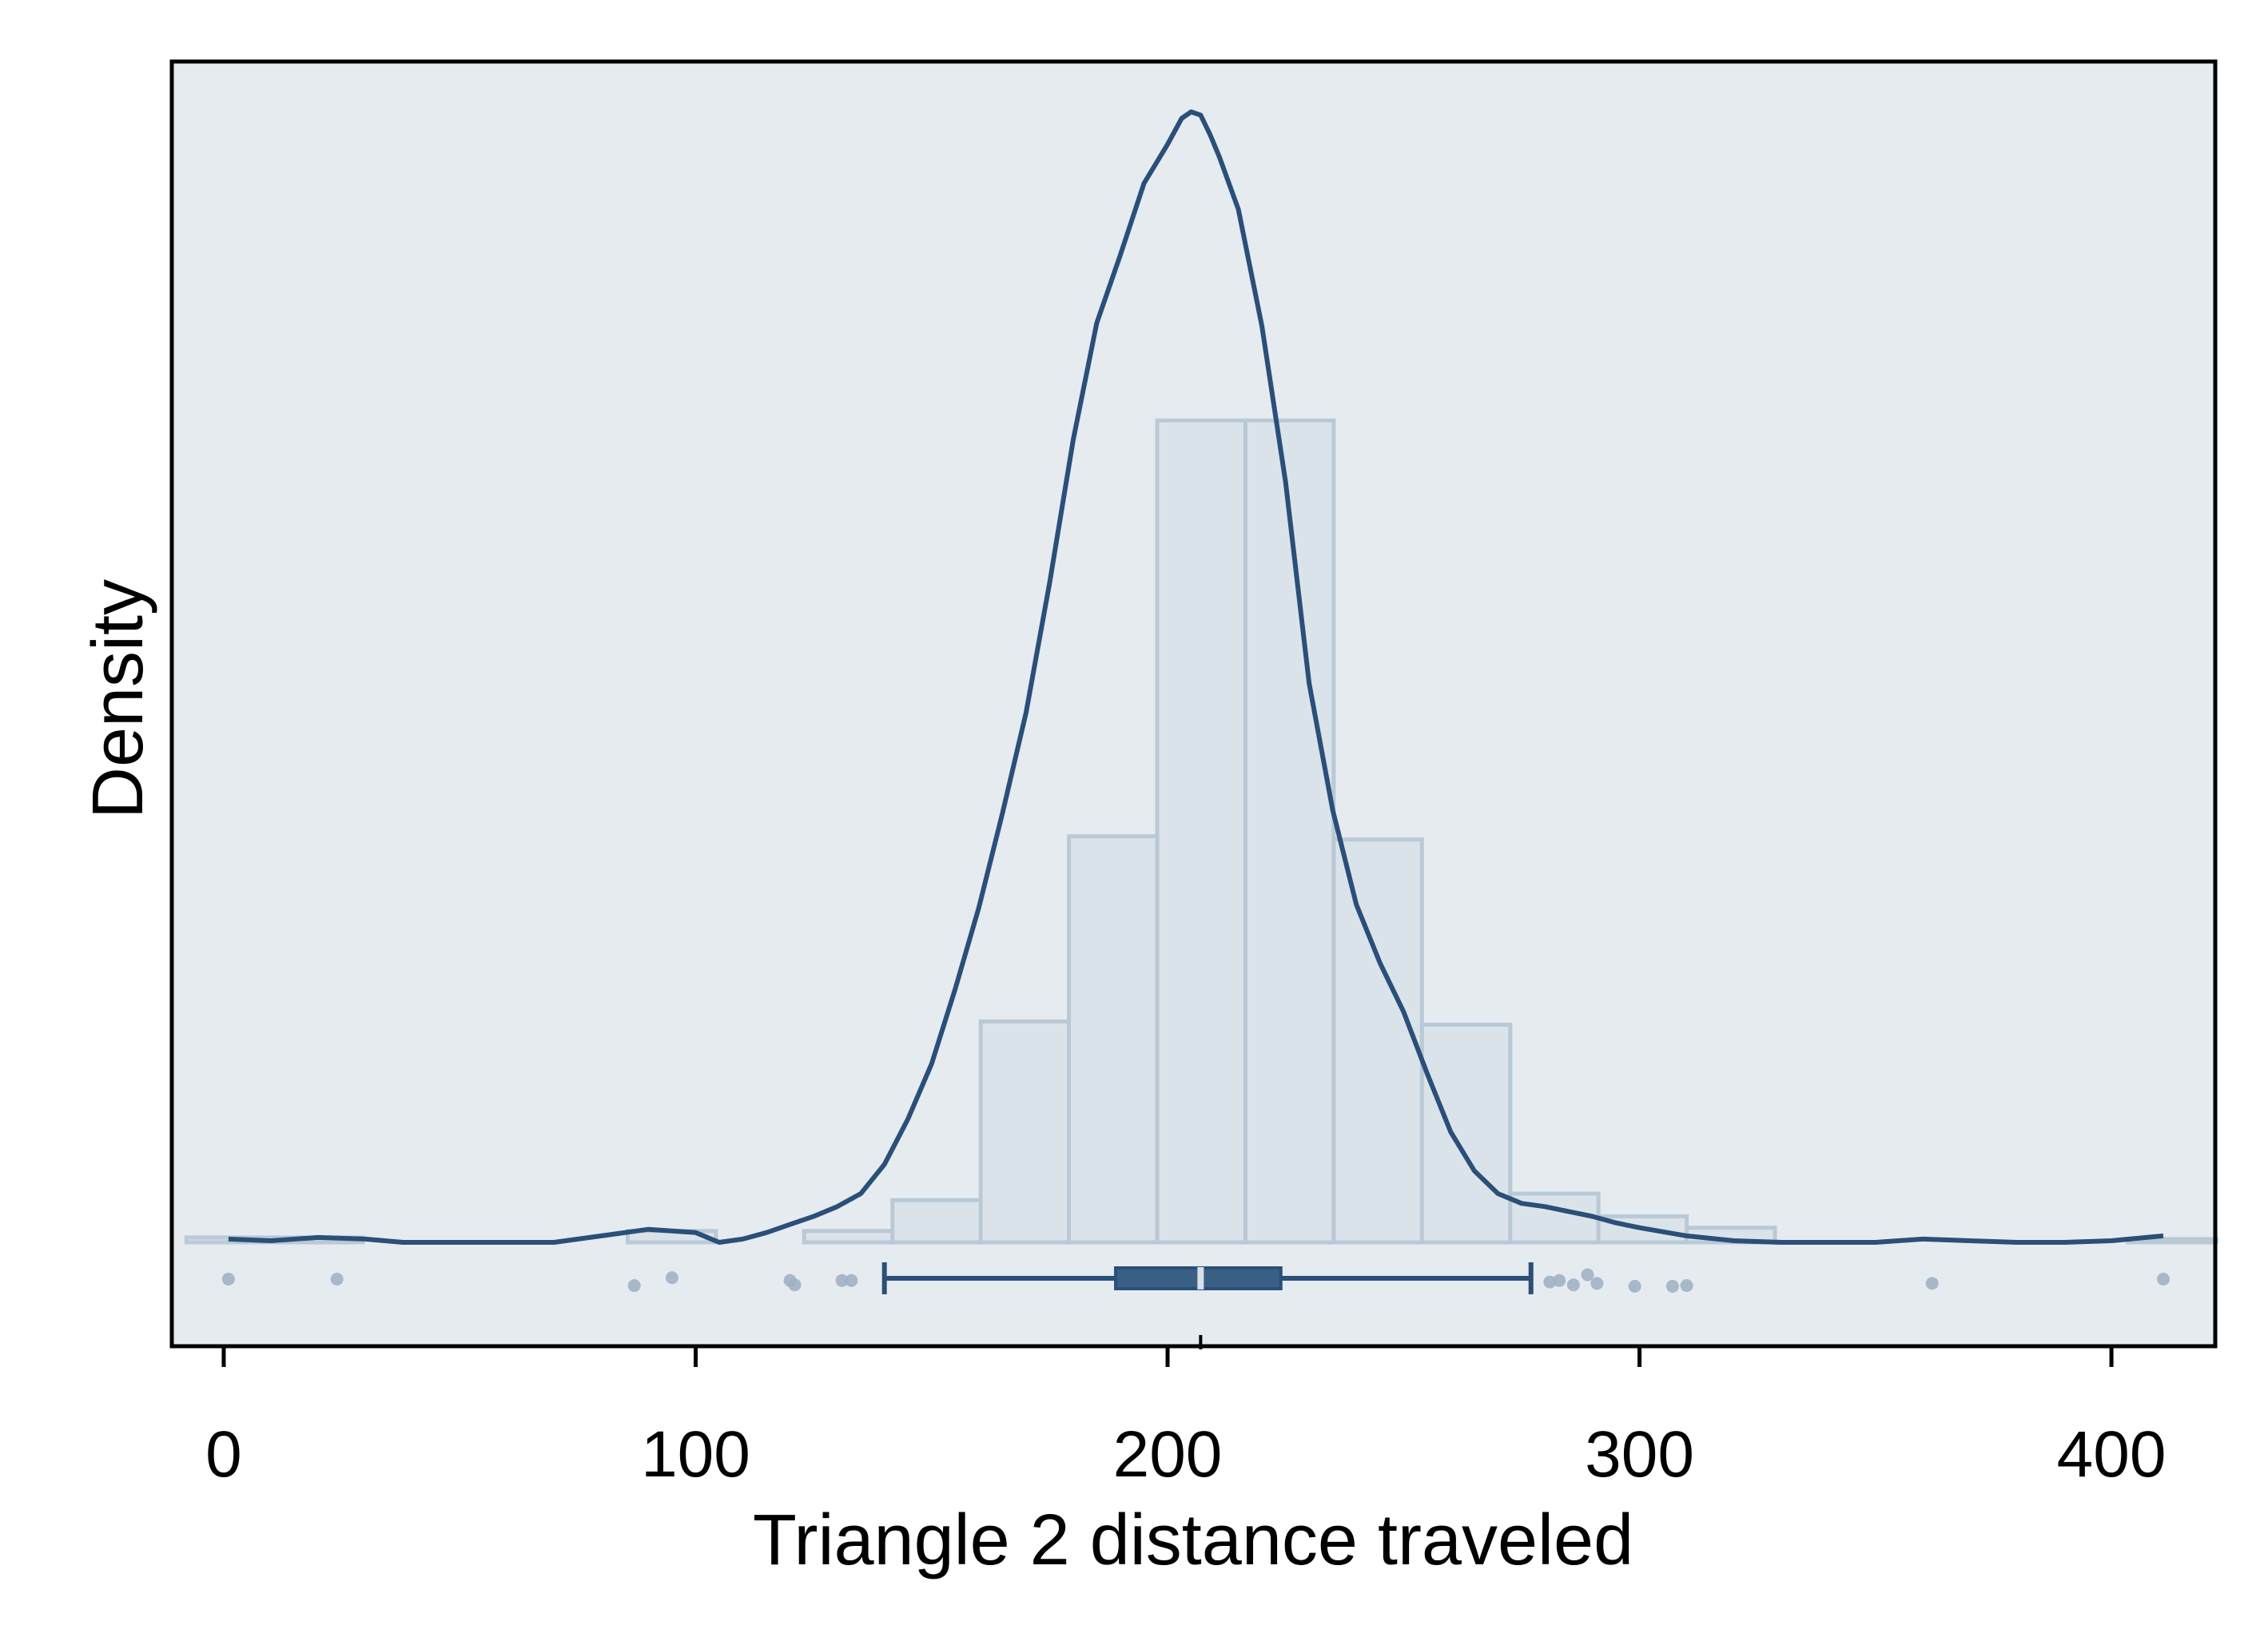 The height and width of the screenshot is (1649, 2268). I want to click on x-tick-label: 200, so click(1168, 1454).